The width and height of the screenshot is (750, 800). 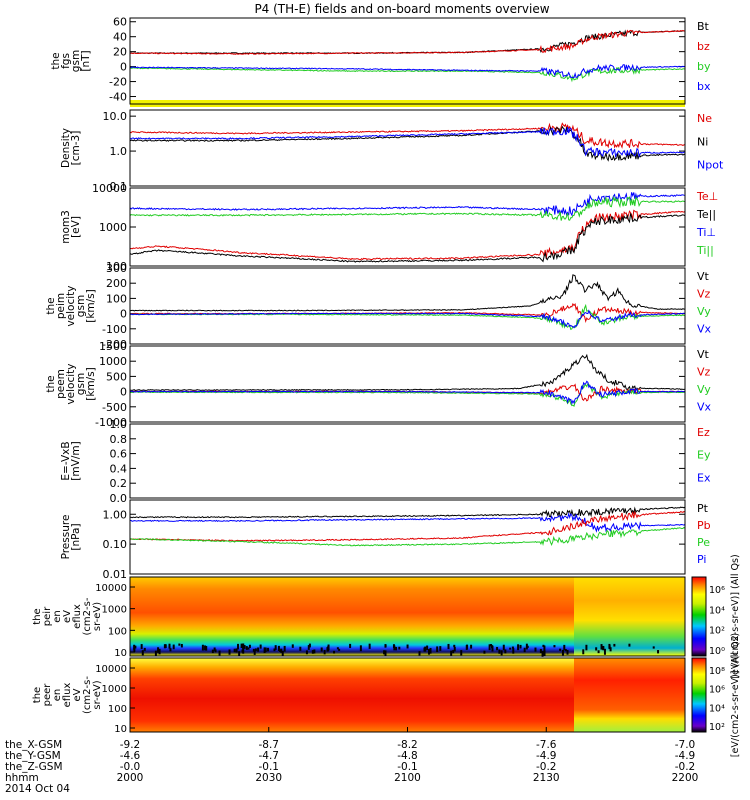 What do you see at coordinates (407, 616) in the screenshot?
I see `spectrogram-frame` at bounding box center [407, 616].